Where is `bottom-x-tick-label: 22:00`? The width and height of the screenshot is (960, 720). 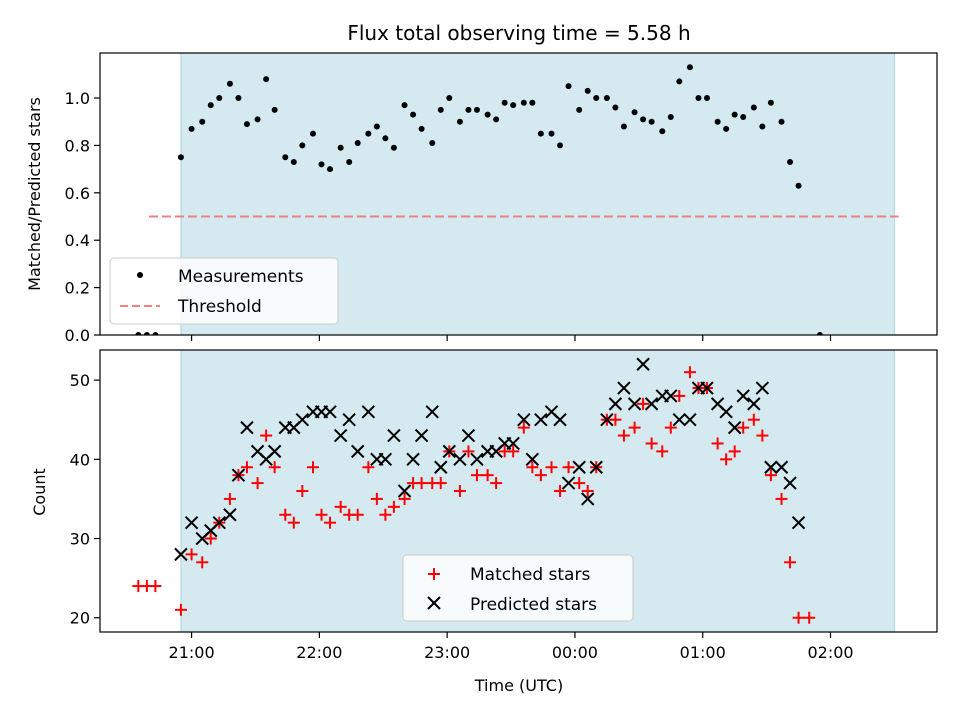
bottom-x-tick-label: 22:00 is located at coordinates (319, 652).